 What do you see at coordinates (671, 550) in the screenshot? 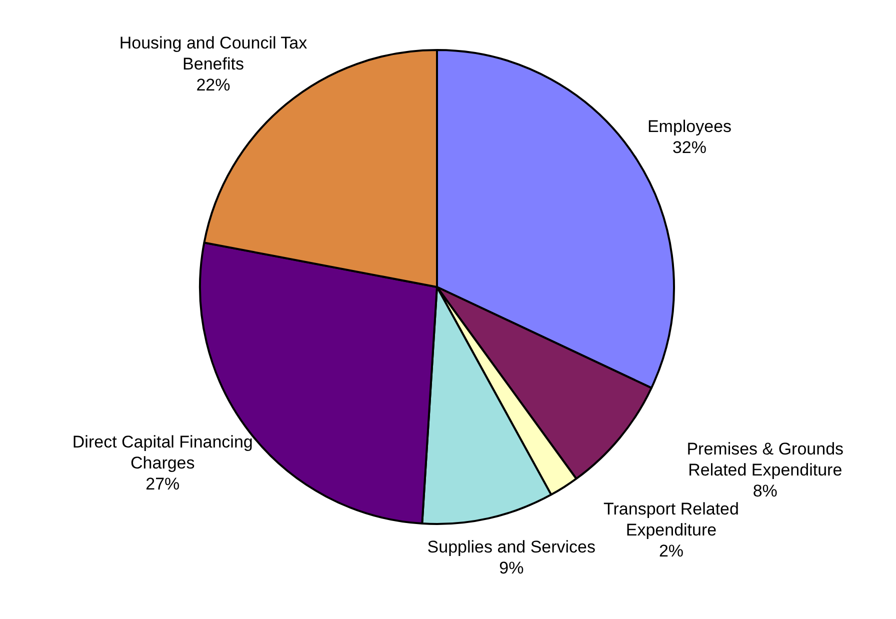
I see `data-label: 2%` at bounding box center [671, 550].